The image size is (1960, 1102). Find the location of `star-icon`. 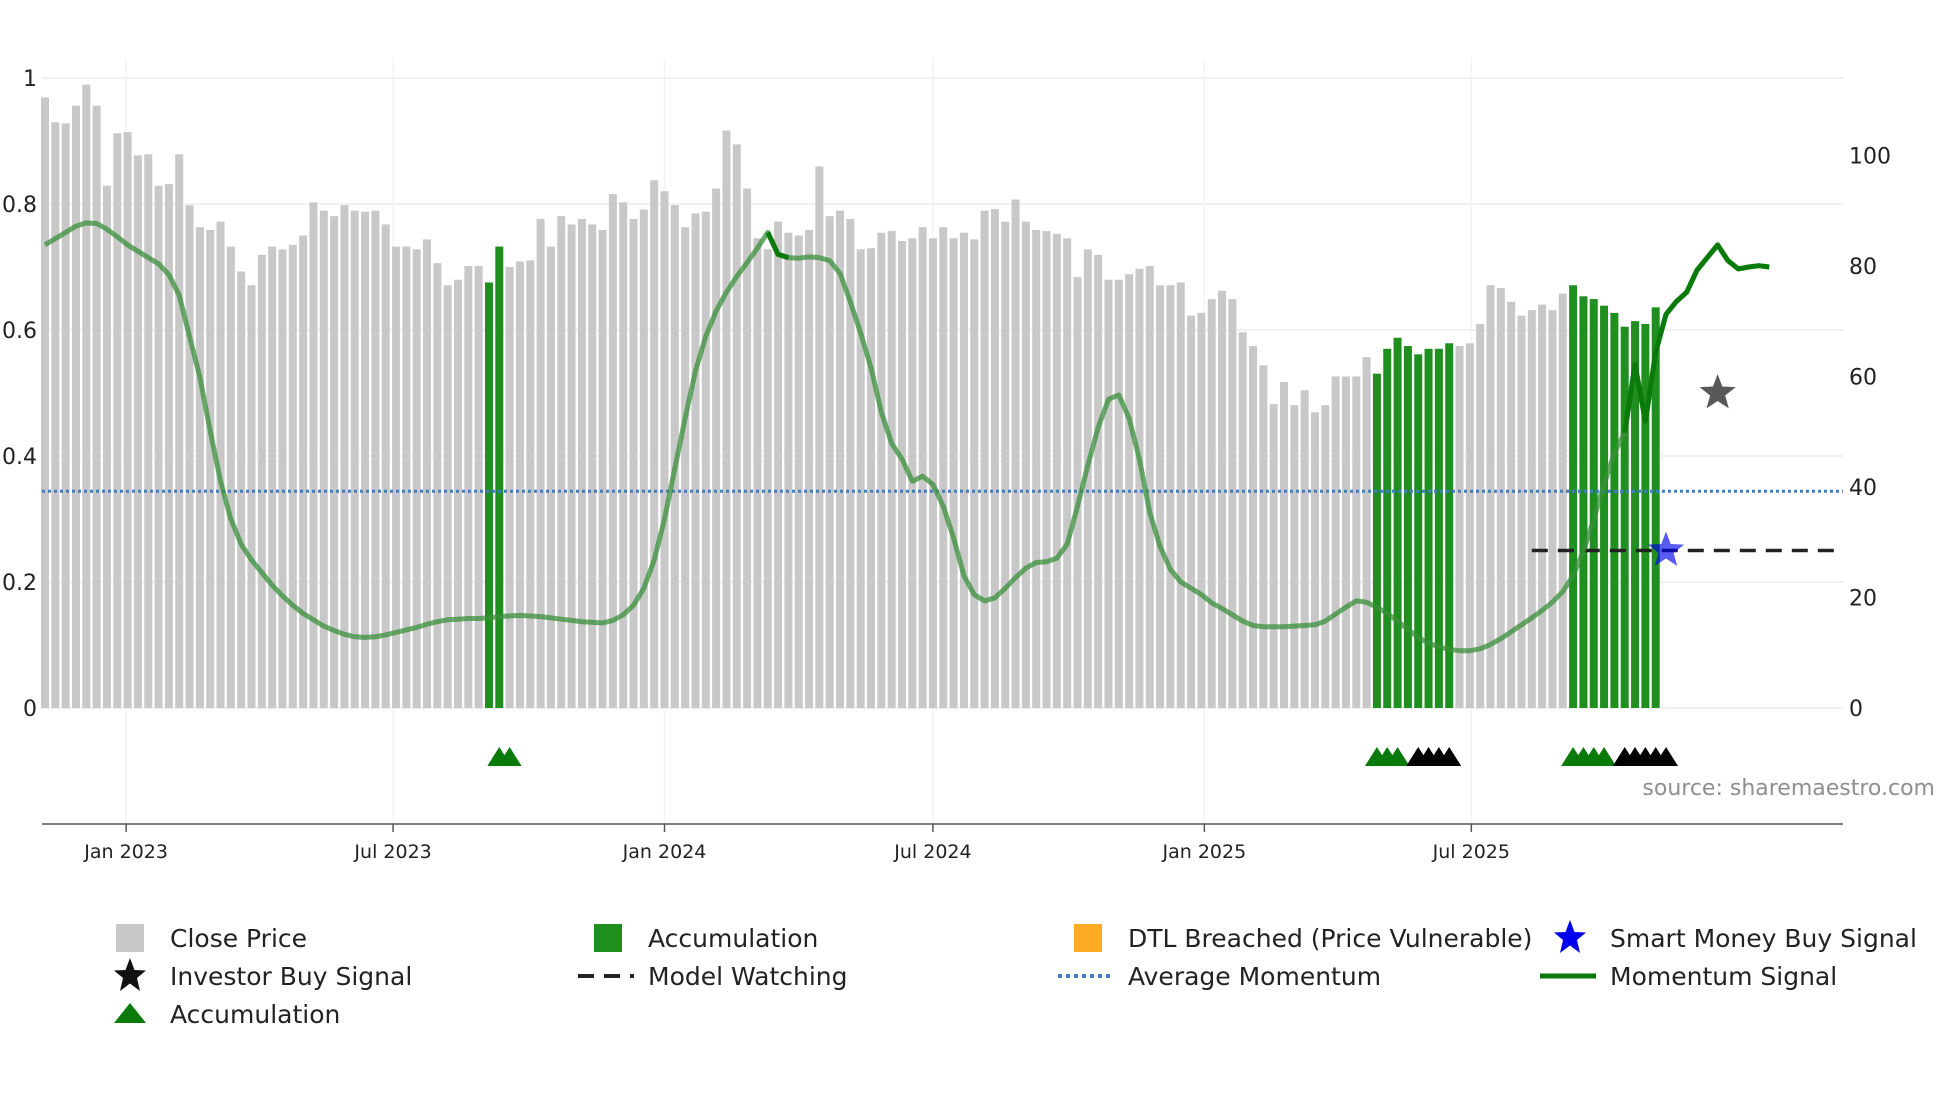

star-icon is located at coordinates (1568, 938).